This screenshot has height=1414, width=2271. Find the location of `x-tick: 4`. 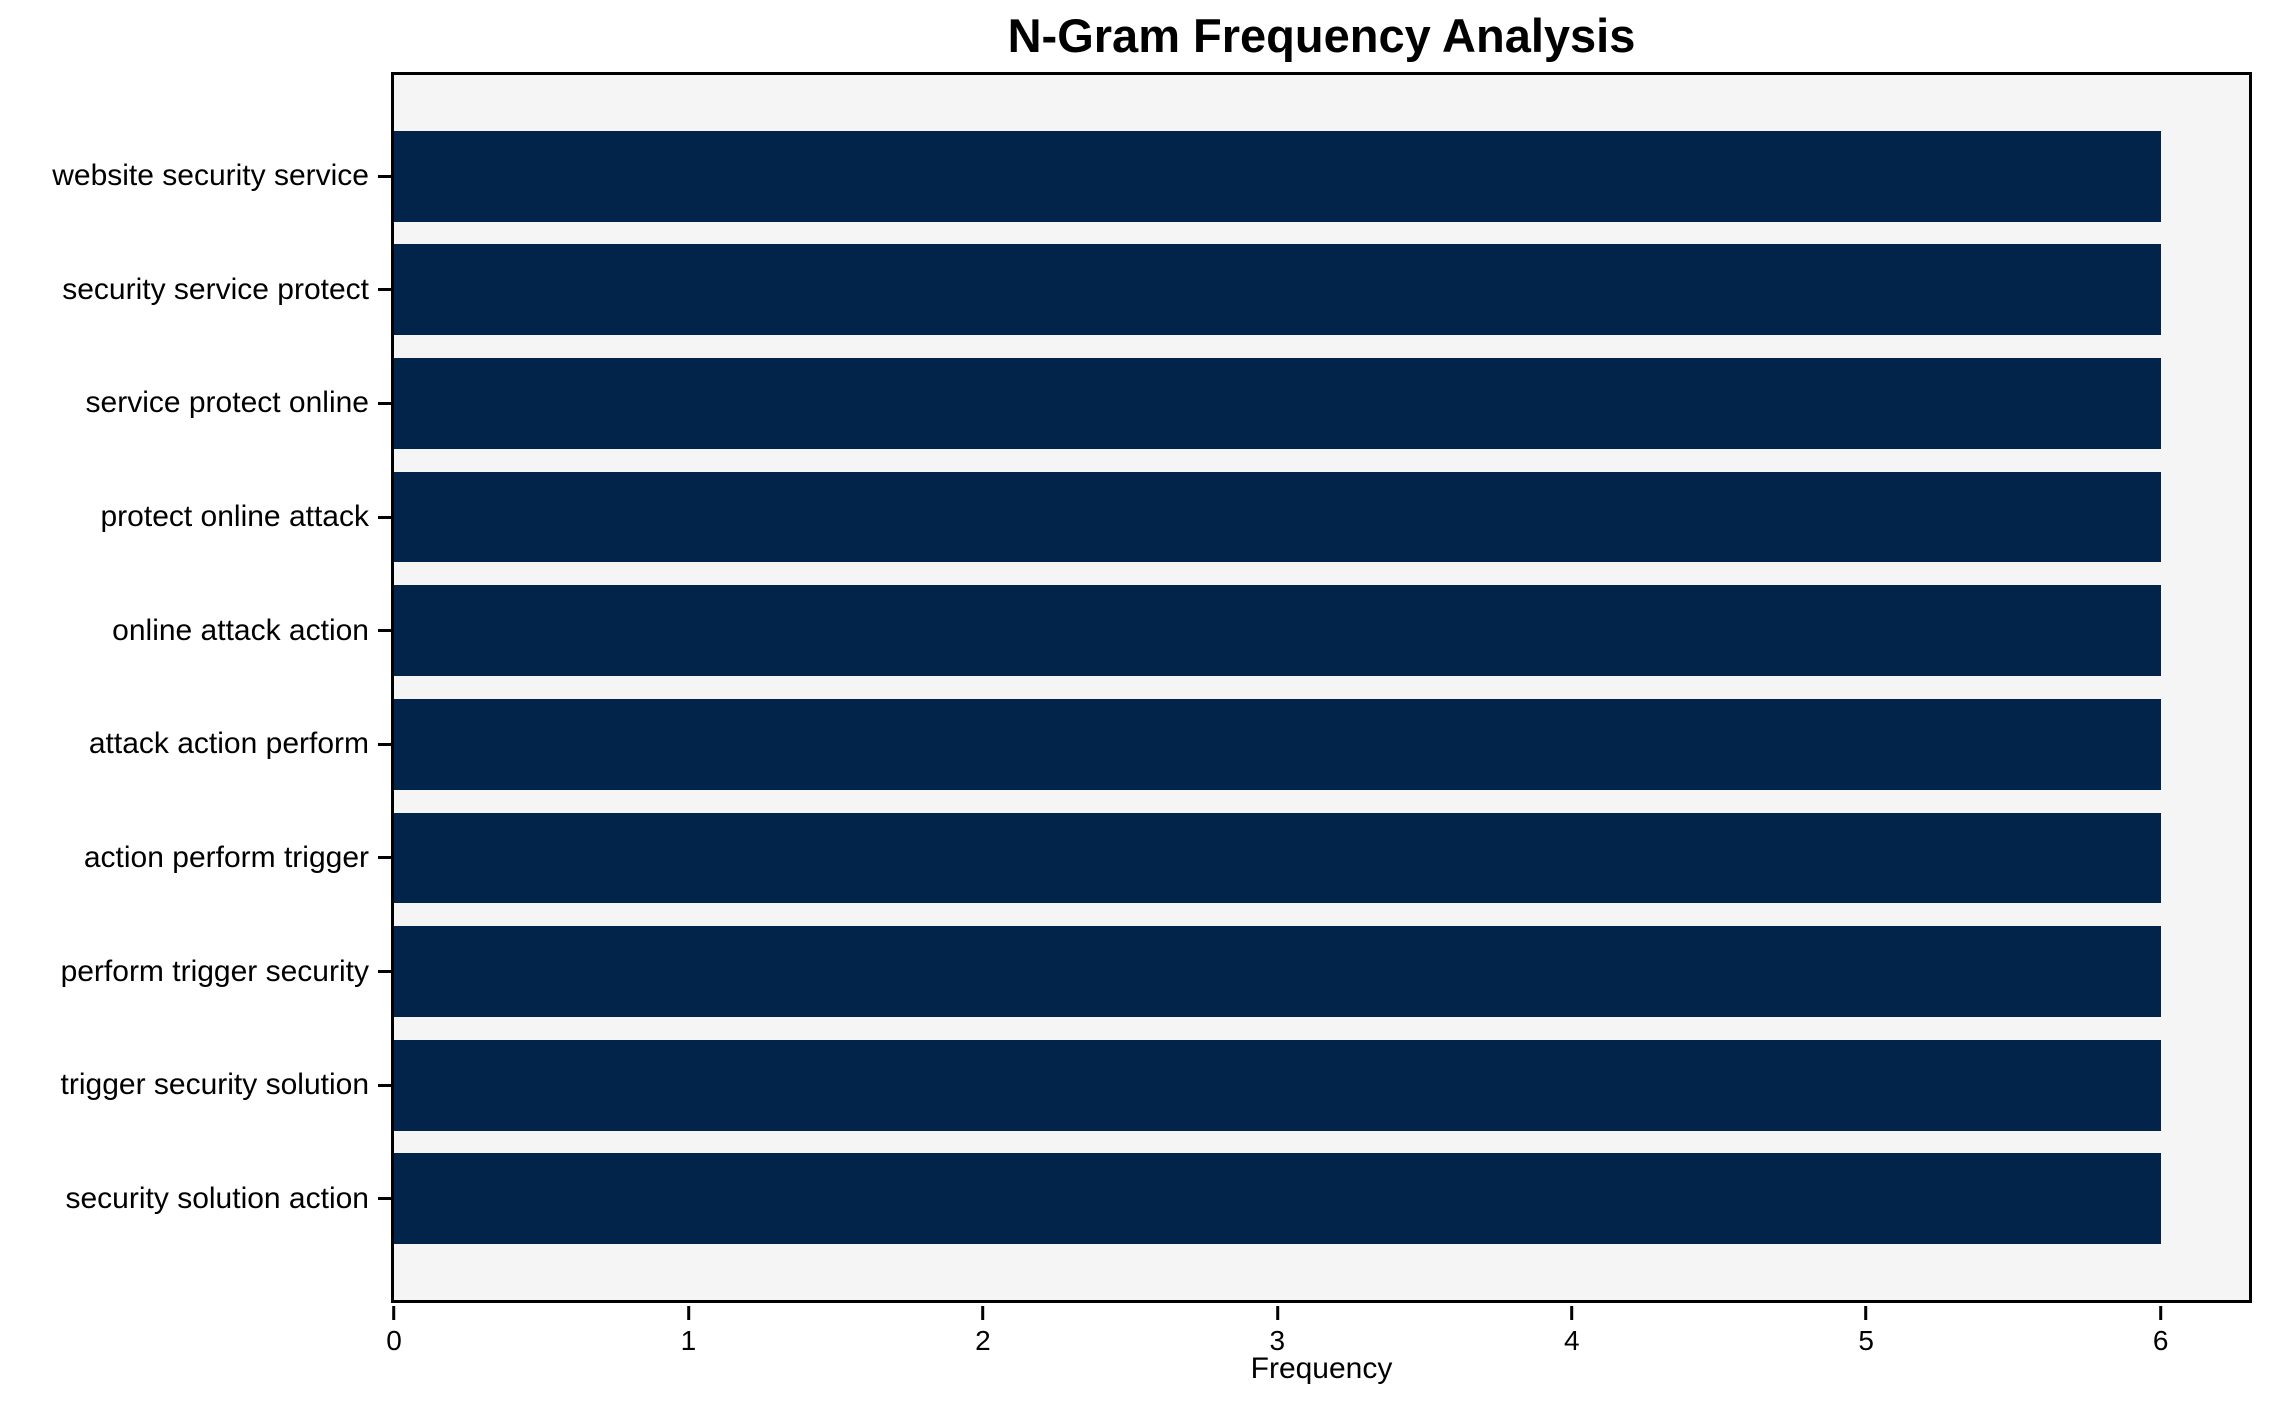

x-tick: 4 is located at coordinates (1572, 1331).